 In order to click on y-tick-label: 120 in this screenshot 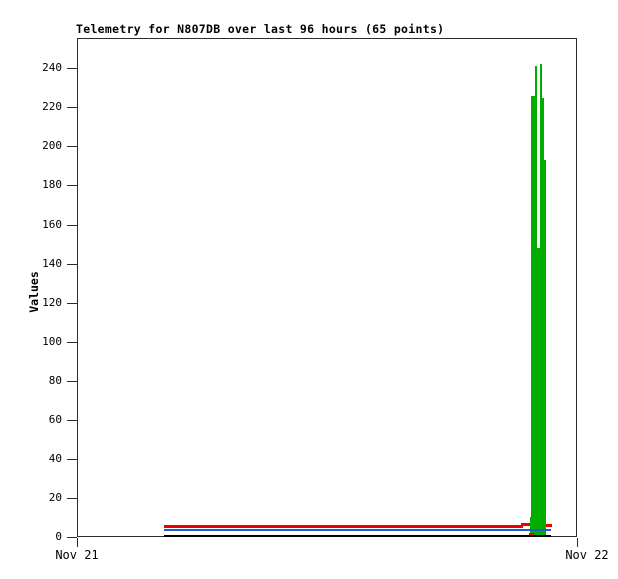, I will do `click(52, 302)`.